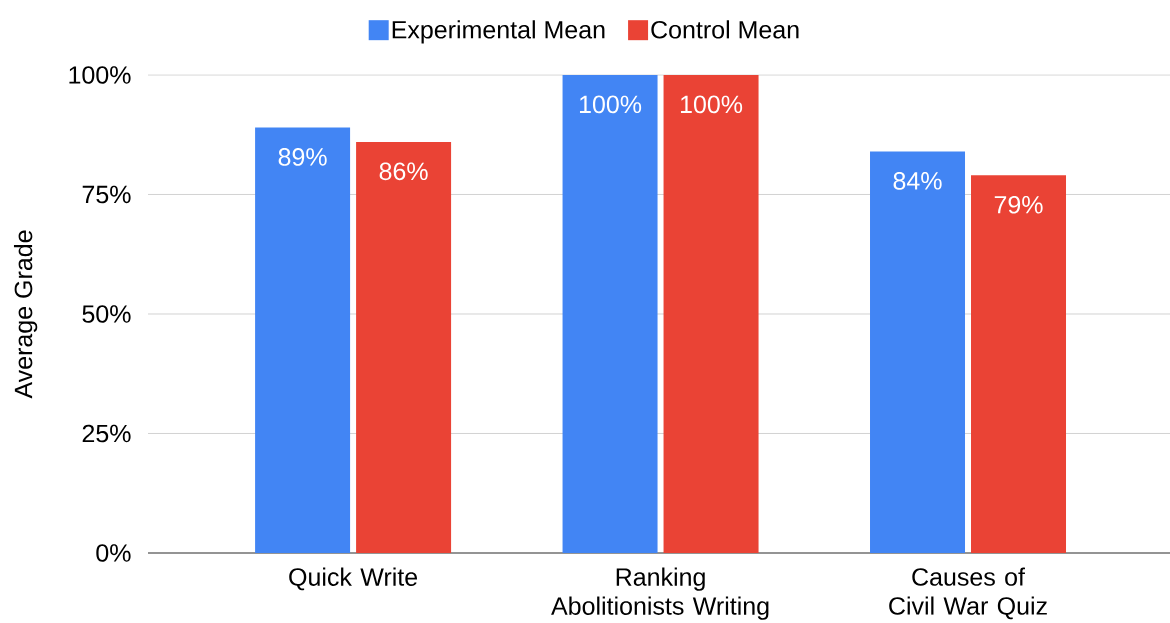 This screenshot has width=1170, height=623. Describe the element at coordinates (1018, 204) in the screenshot. I see `data-label: 79%` at that location.